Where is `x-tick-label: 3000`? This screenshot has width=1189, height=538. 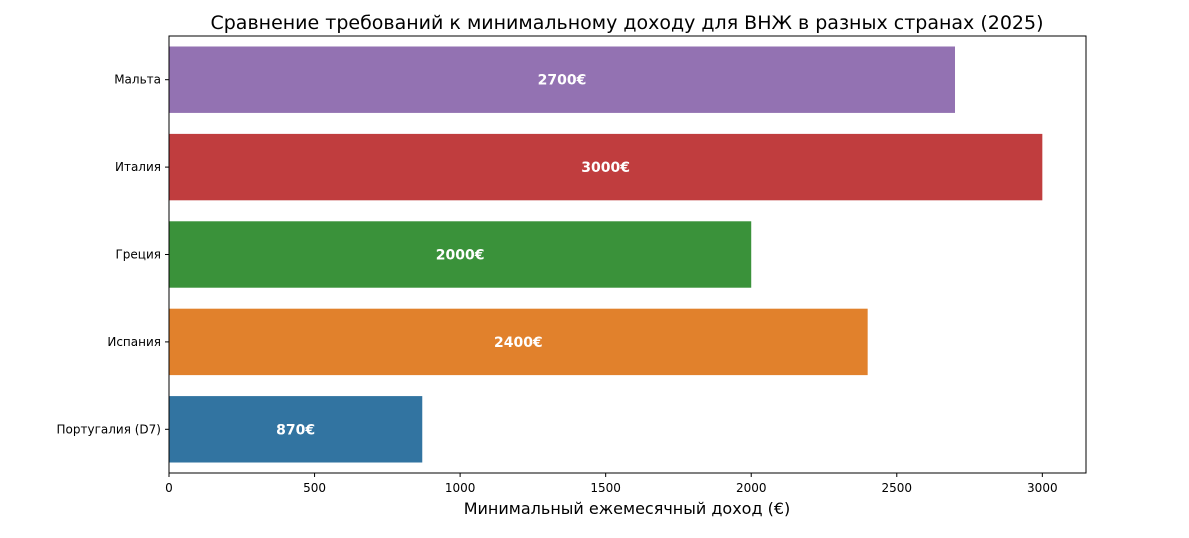 x-tick-label: 3000 is located at coordinates (1042, 488).